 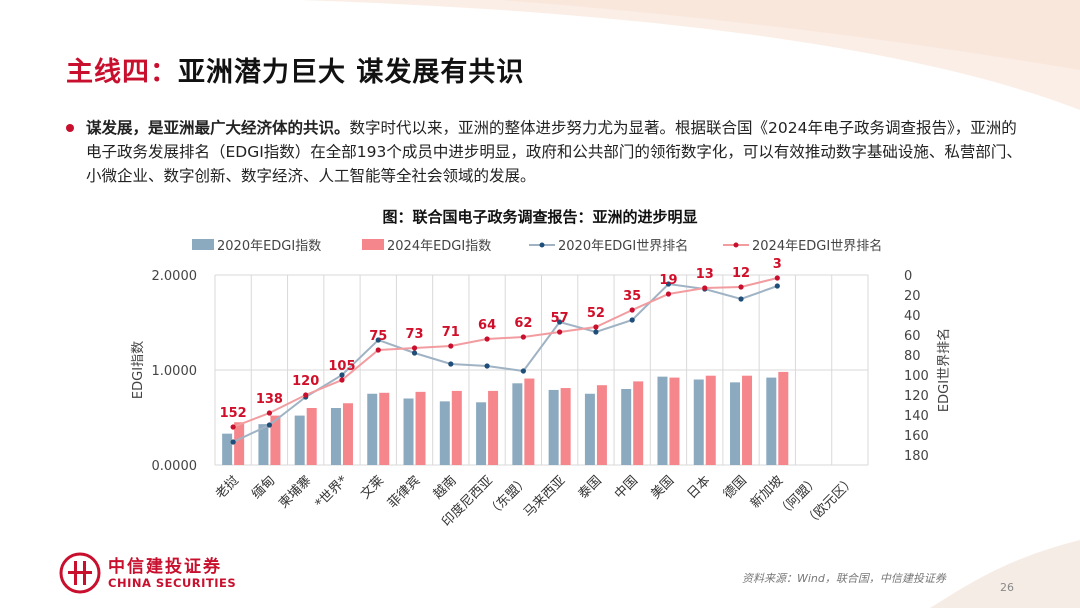 What do you see at coordinates (912, 296) in the screenshot?
I see `y-right-tick: 20` at bounding box center [912, 296].